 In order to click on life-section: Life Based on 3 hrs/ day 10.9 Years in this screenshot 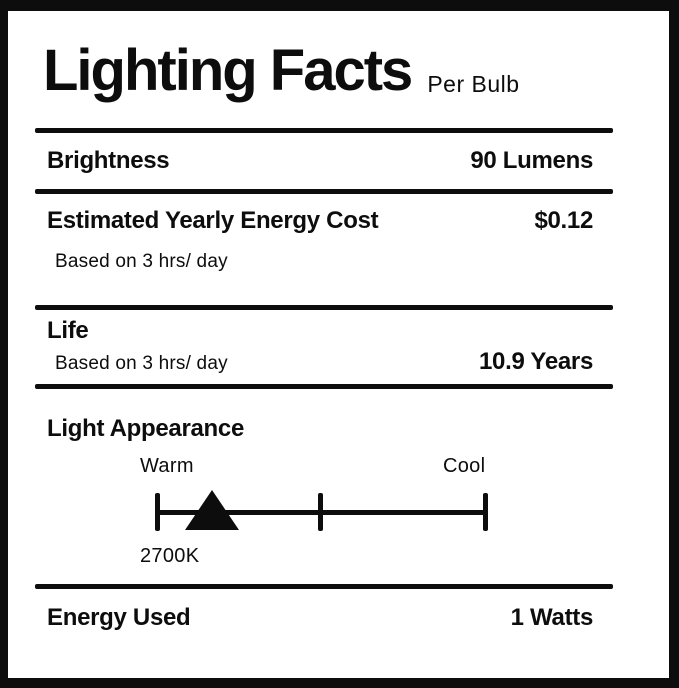, I will do `click(324, 347)`.